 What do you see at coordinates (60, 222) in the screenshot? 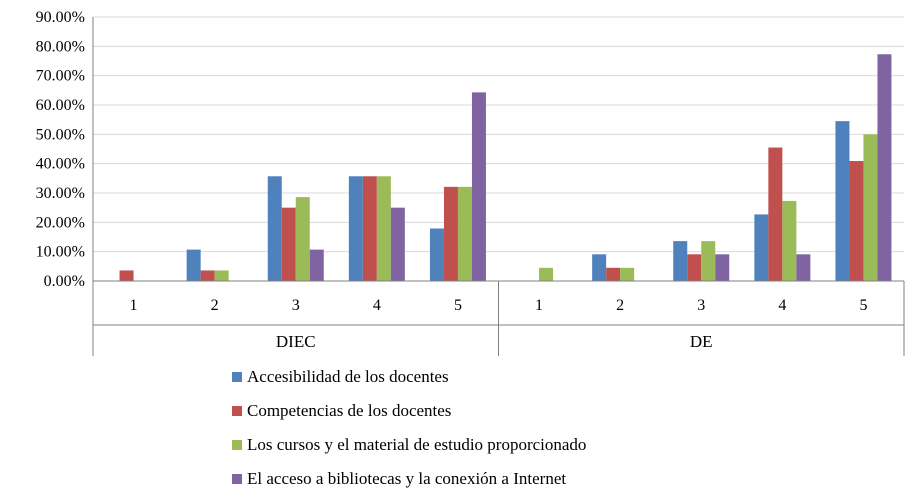
I see `y-tick-label: 20.00%` at bounding box center [60, 222].